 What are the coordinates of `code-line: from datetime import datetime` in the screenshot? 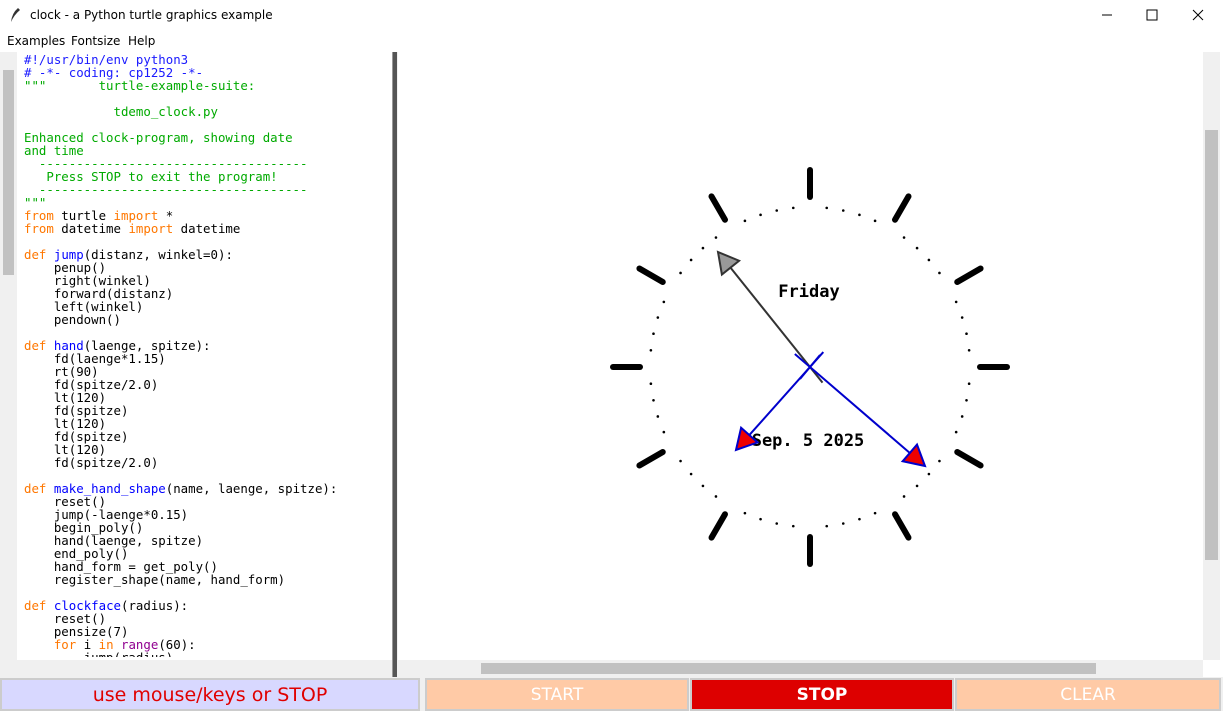 It's located at (132, 228).